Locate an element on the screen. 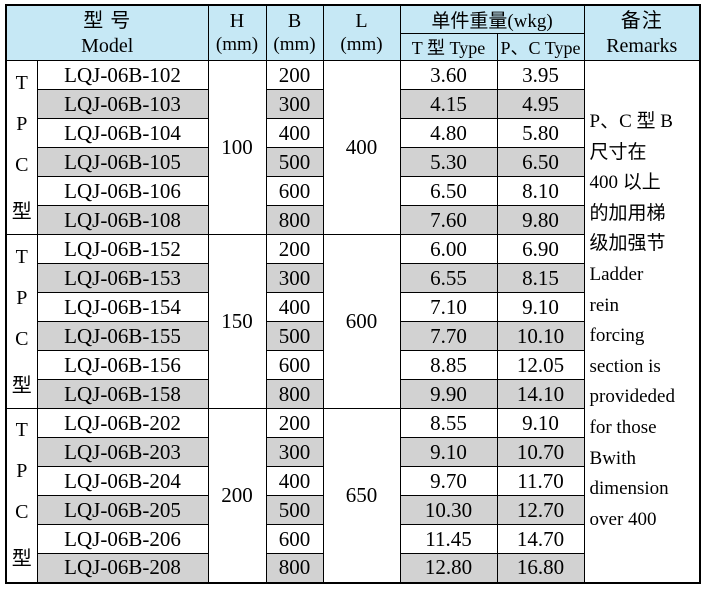 Image resolution: width=704 pixels, height=593 pixels. t-weight-cell: 6.50 is located at coordinates (448, 191).